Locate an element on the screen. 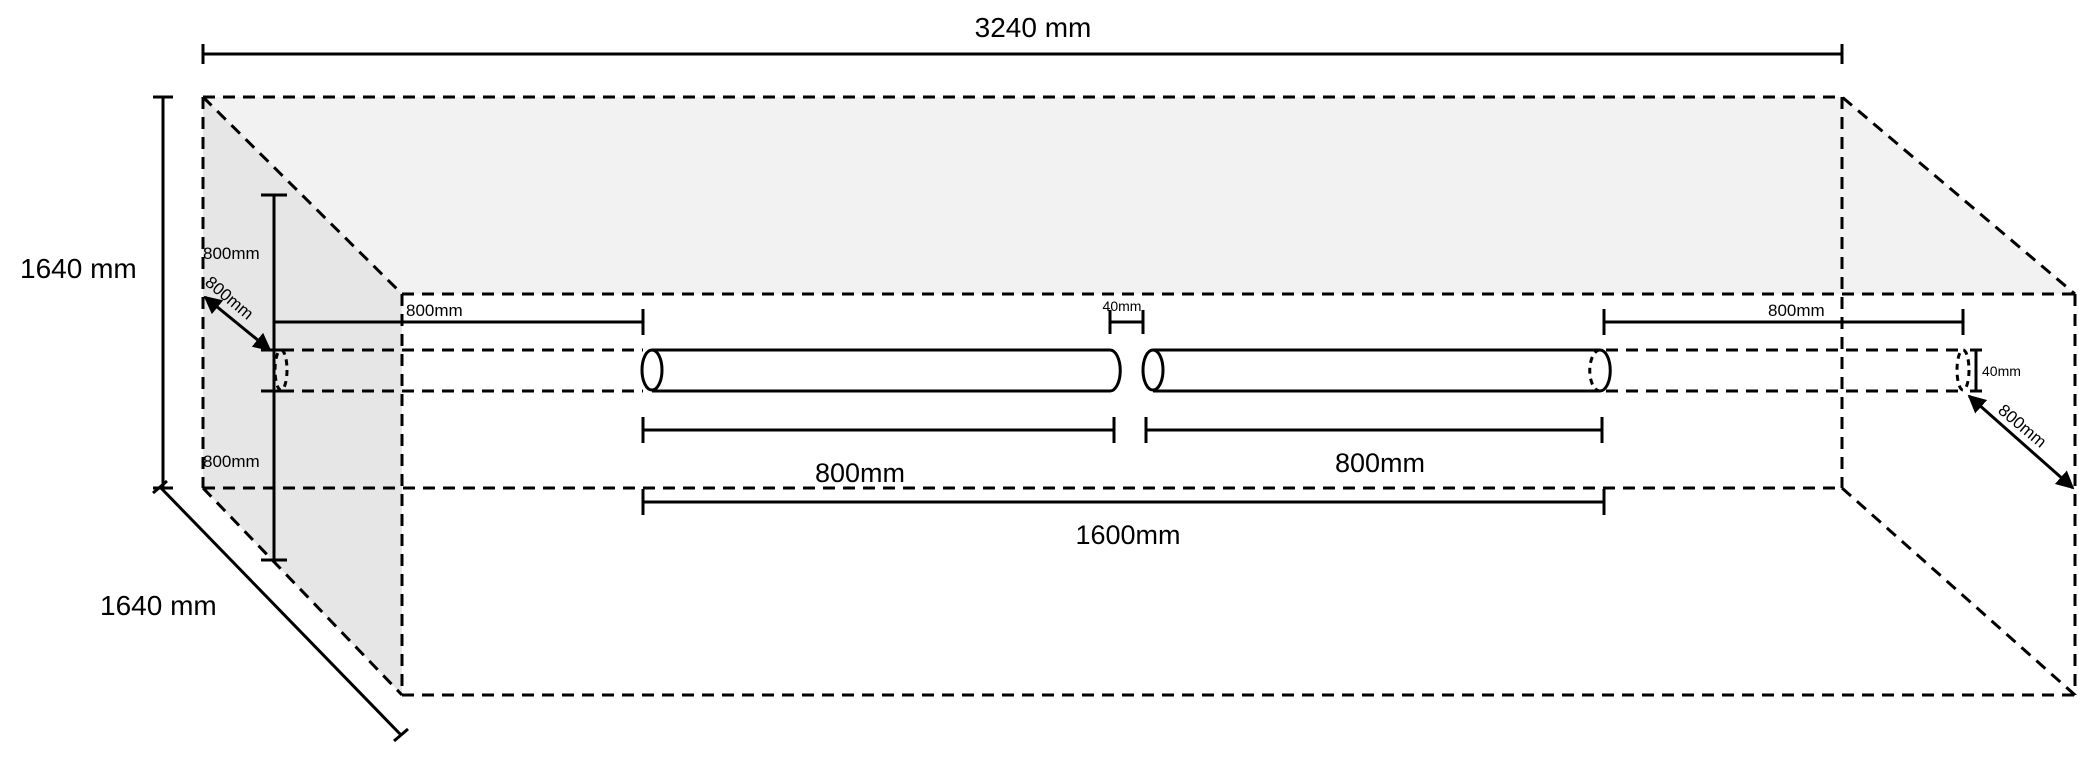 Image resolution: width=2096 pixels, height=760 pixels. label-rod1-length: 800mm is located at coordinates (860, 473).